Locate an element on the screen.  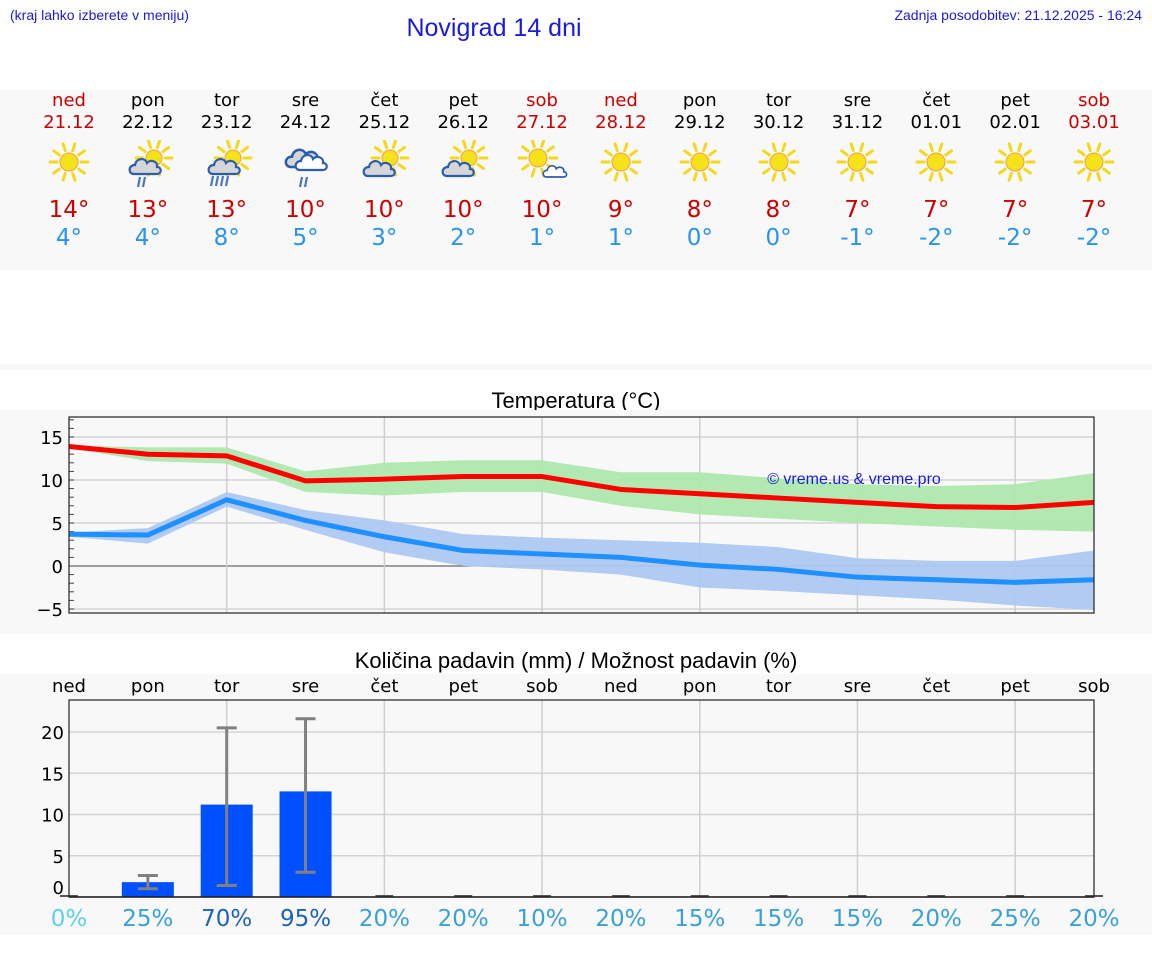
max-temperature: 13° is located at coordinates (227, 210).